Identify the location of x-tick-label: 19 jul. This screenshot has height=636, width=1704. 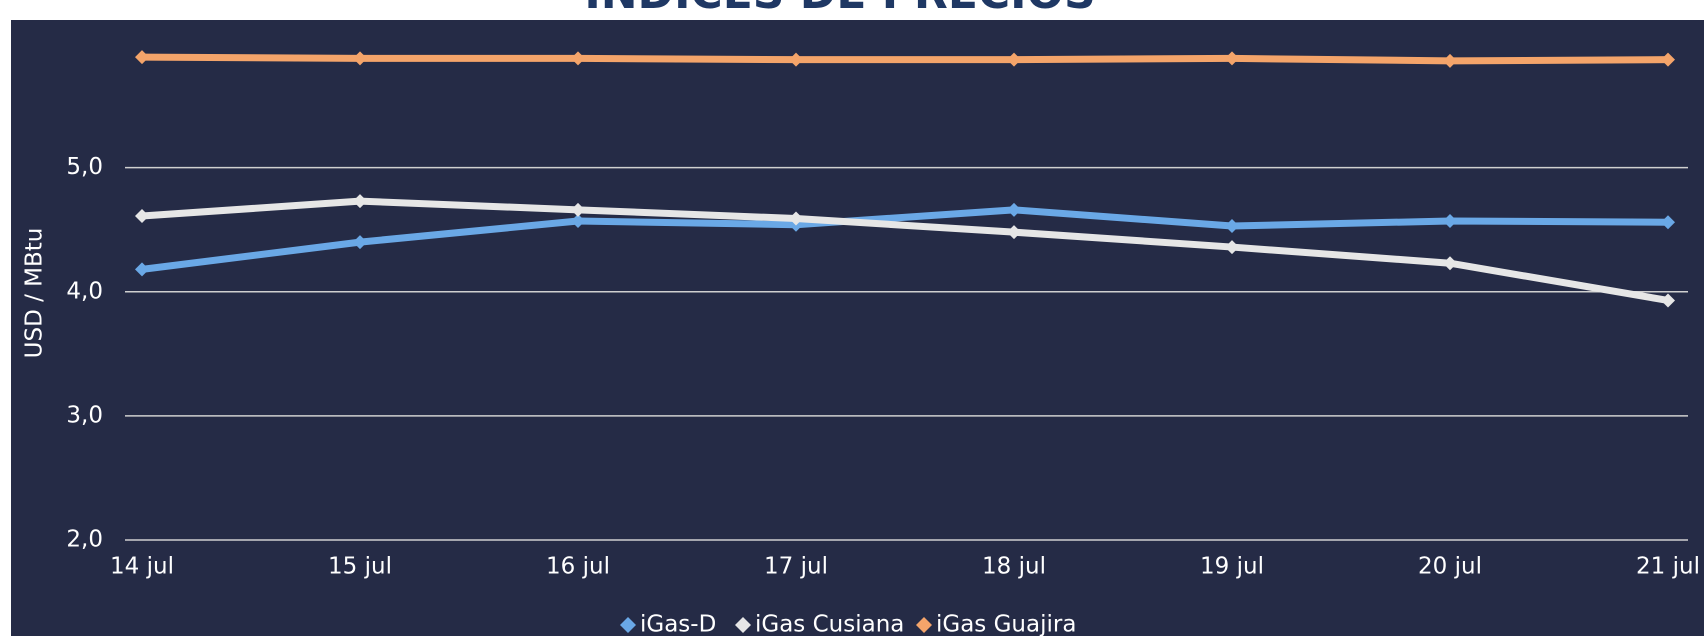
(1232, 567).